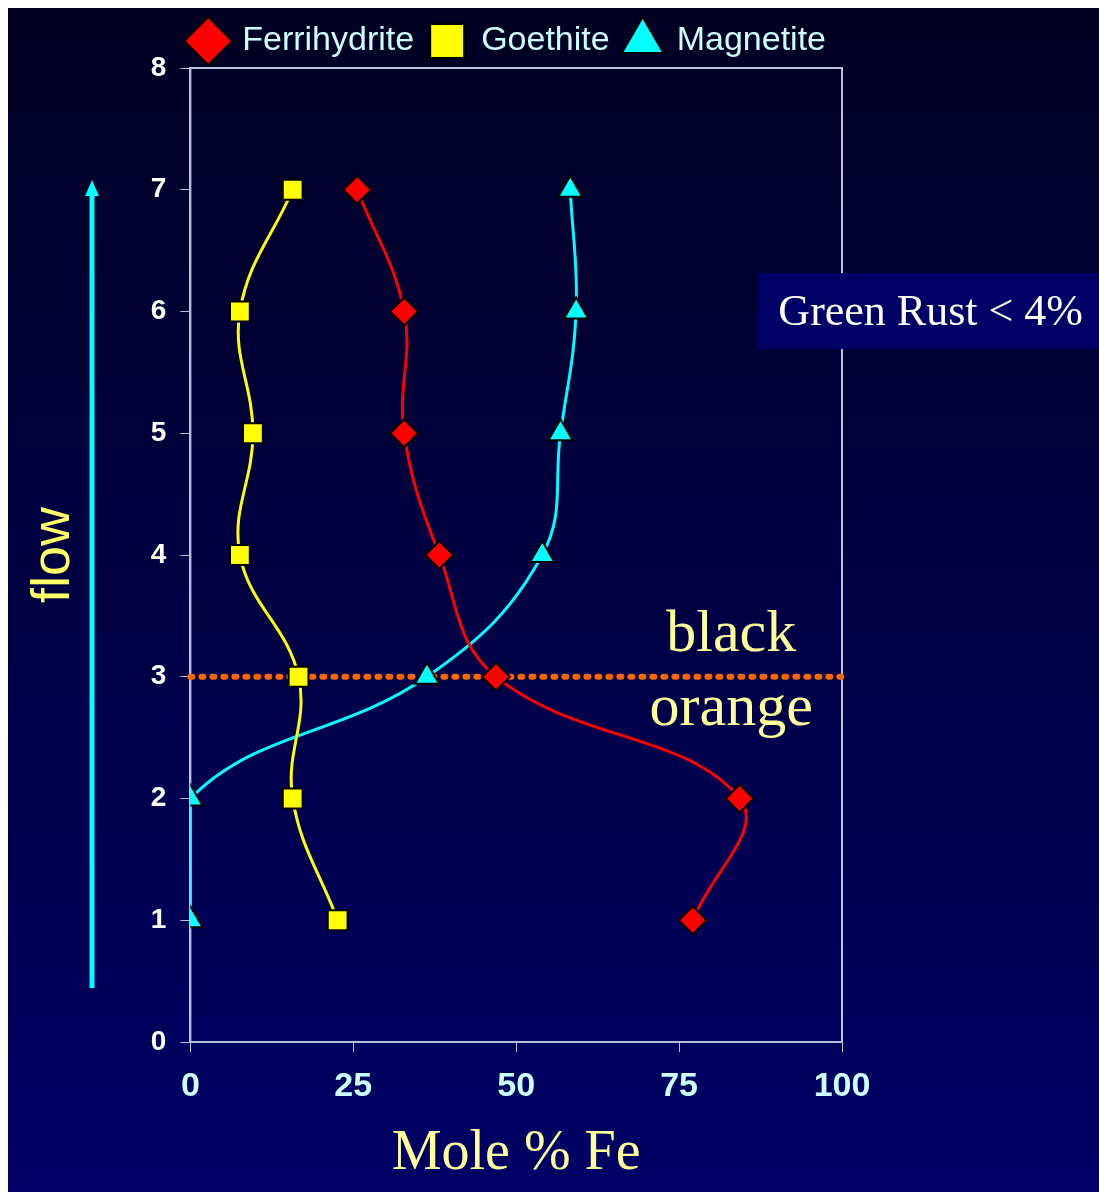  Describe the element at coordinates (190, 1083) in the screenshot. I see `x-tick-label: 0` at that location.